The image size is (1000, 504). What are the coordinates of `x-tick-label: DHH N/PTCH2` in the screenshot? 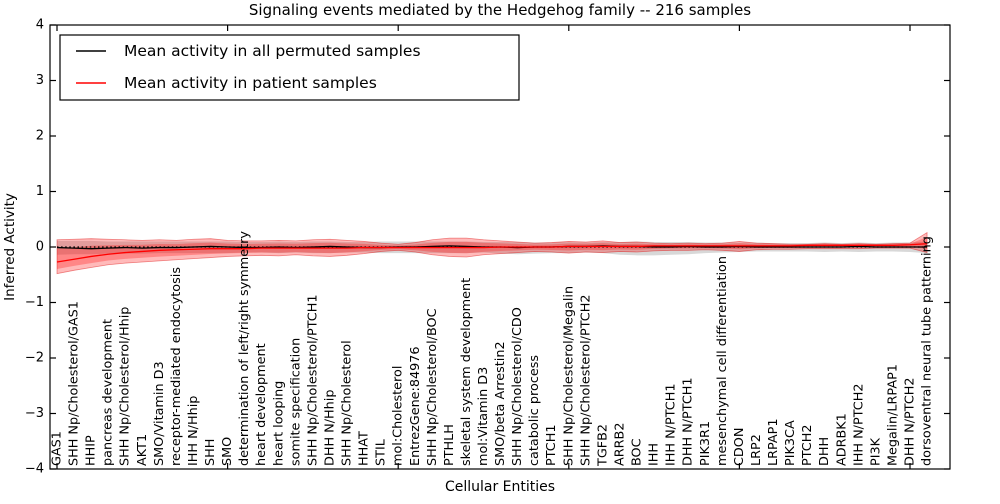 It's located at (910, 421).